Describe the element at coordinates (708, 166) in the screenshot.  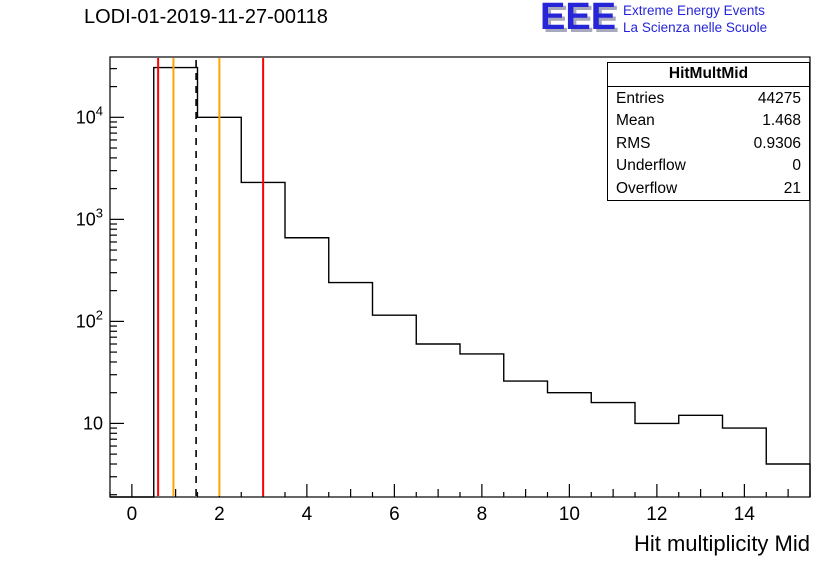
I see `stats-row-underflow: Underflow 0` at that location.